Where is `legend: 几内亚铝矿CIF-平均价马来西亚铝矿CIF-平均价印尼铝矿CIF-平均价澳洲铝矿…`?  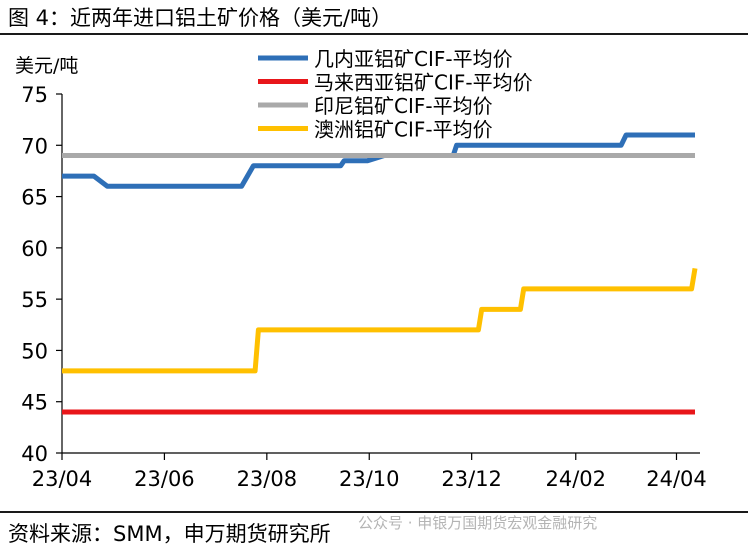 legend: 几内亚铝矿CIF-平均价马来西亚铝矿CIF-平均价印尼铝矿CIF-平均价澳洲铝矿… is located at coordinates (395, 94).